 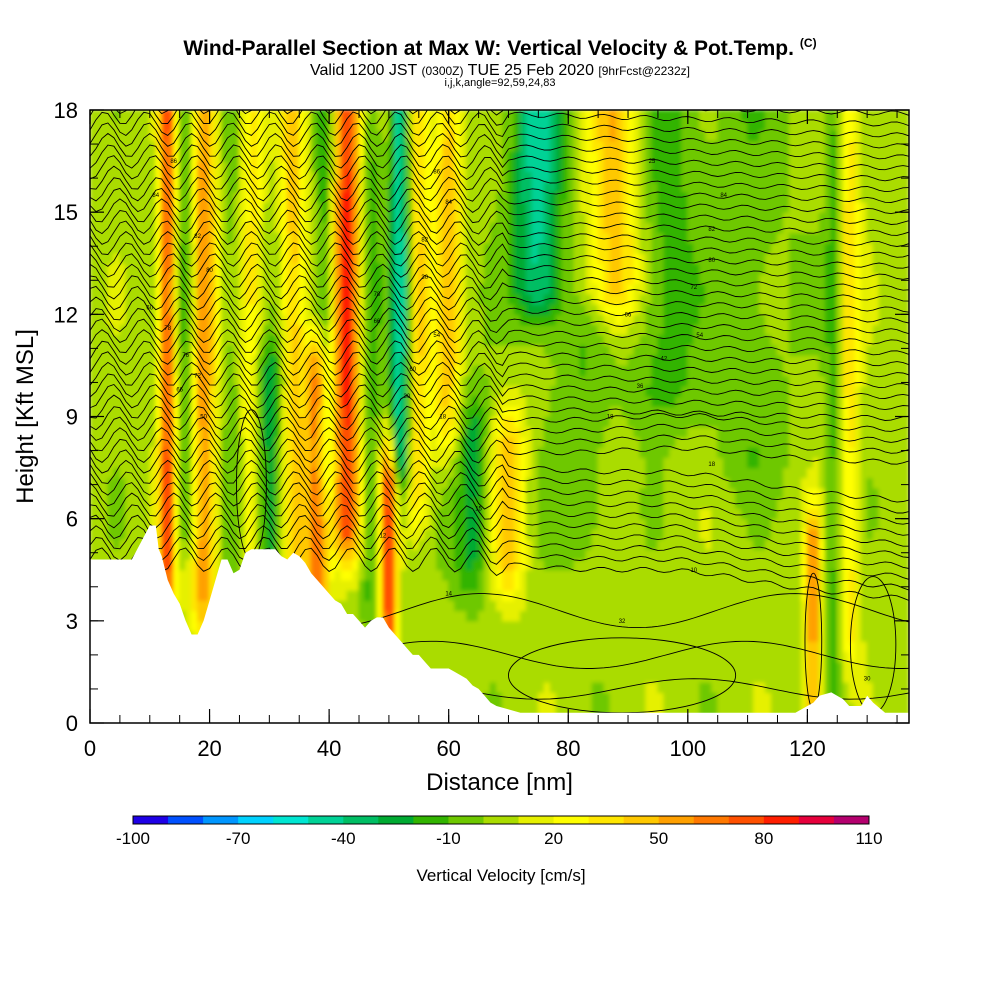 What do you see at coordinates (530, 70) in the screenshot?
I see `subtitle-date: TUE 25 Feb 2020` at bounding box center [530, 70].